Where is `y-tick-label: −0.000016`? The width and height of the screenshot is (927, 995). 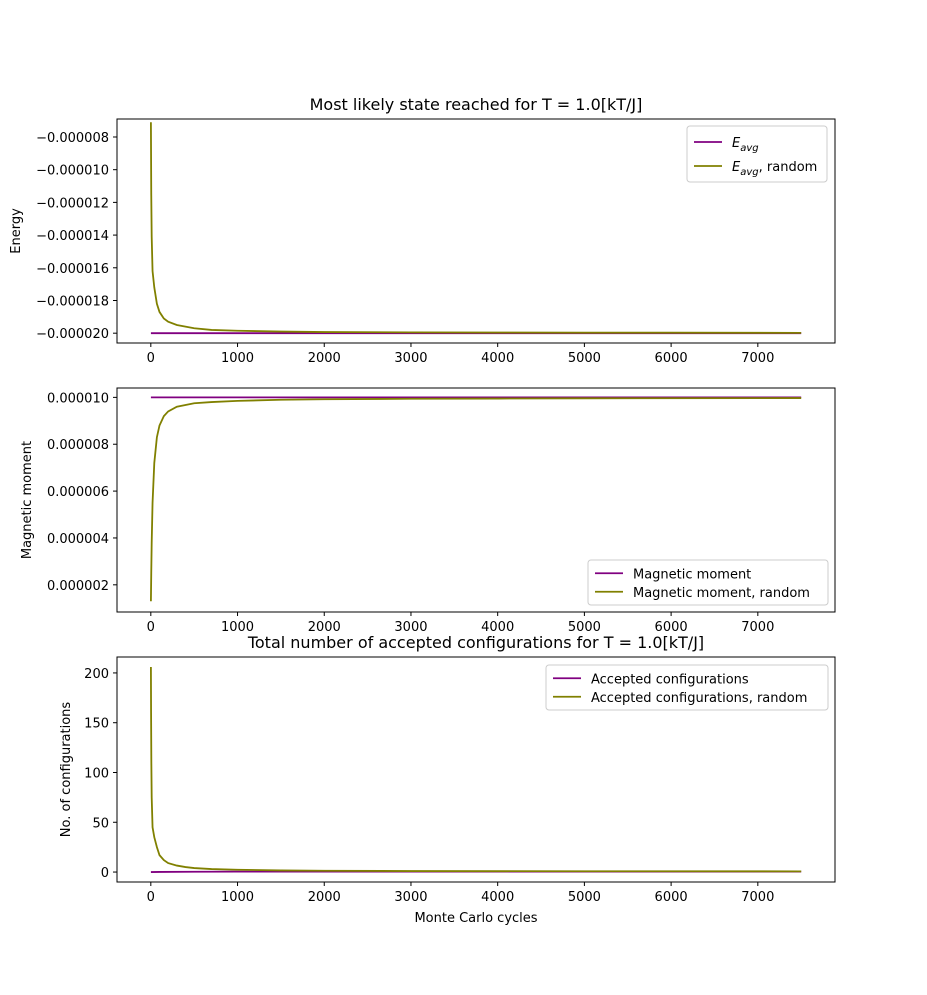 y-tick-label: −0.000016 is located at coordinates (72, 269).